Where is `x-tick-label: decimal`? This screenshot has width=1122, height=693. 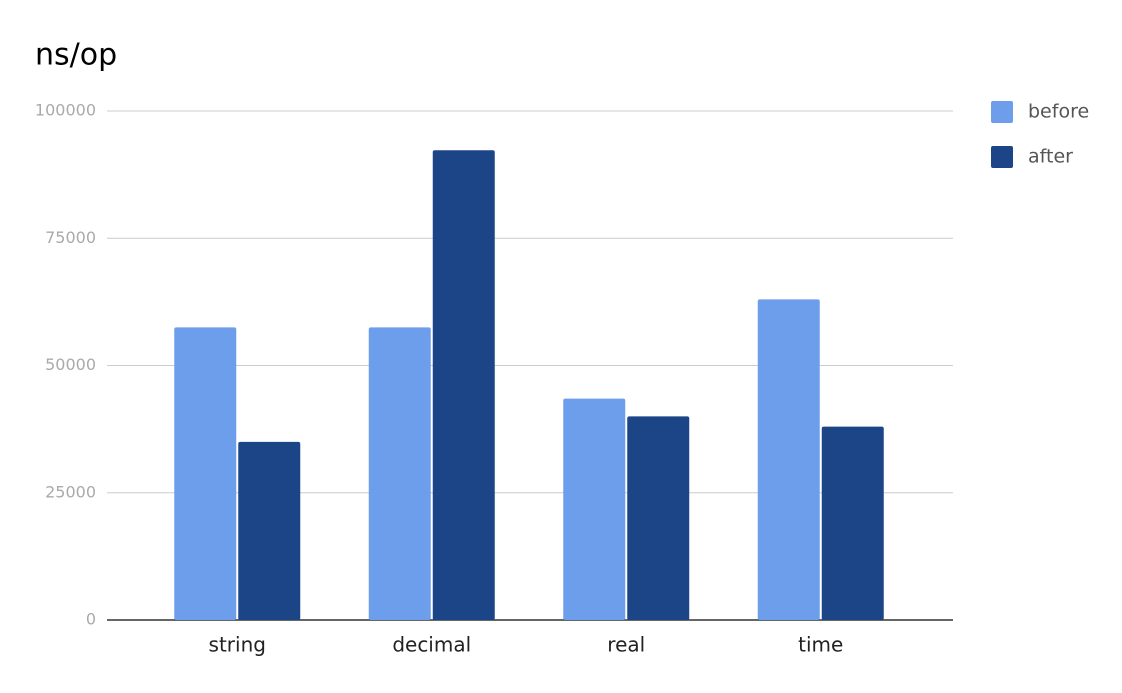
x-tick-label: decimal is located at coordinates (431, 645).